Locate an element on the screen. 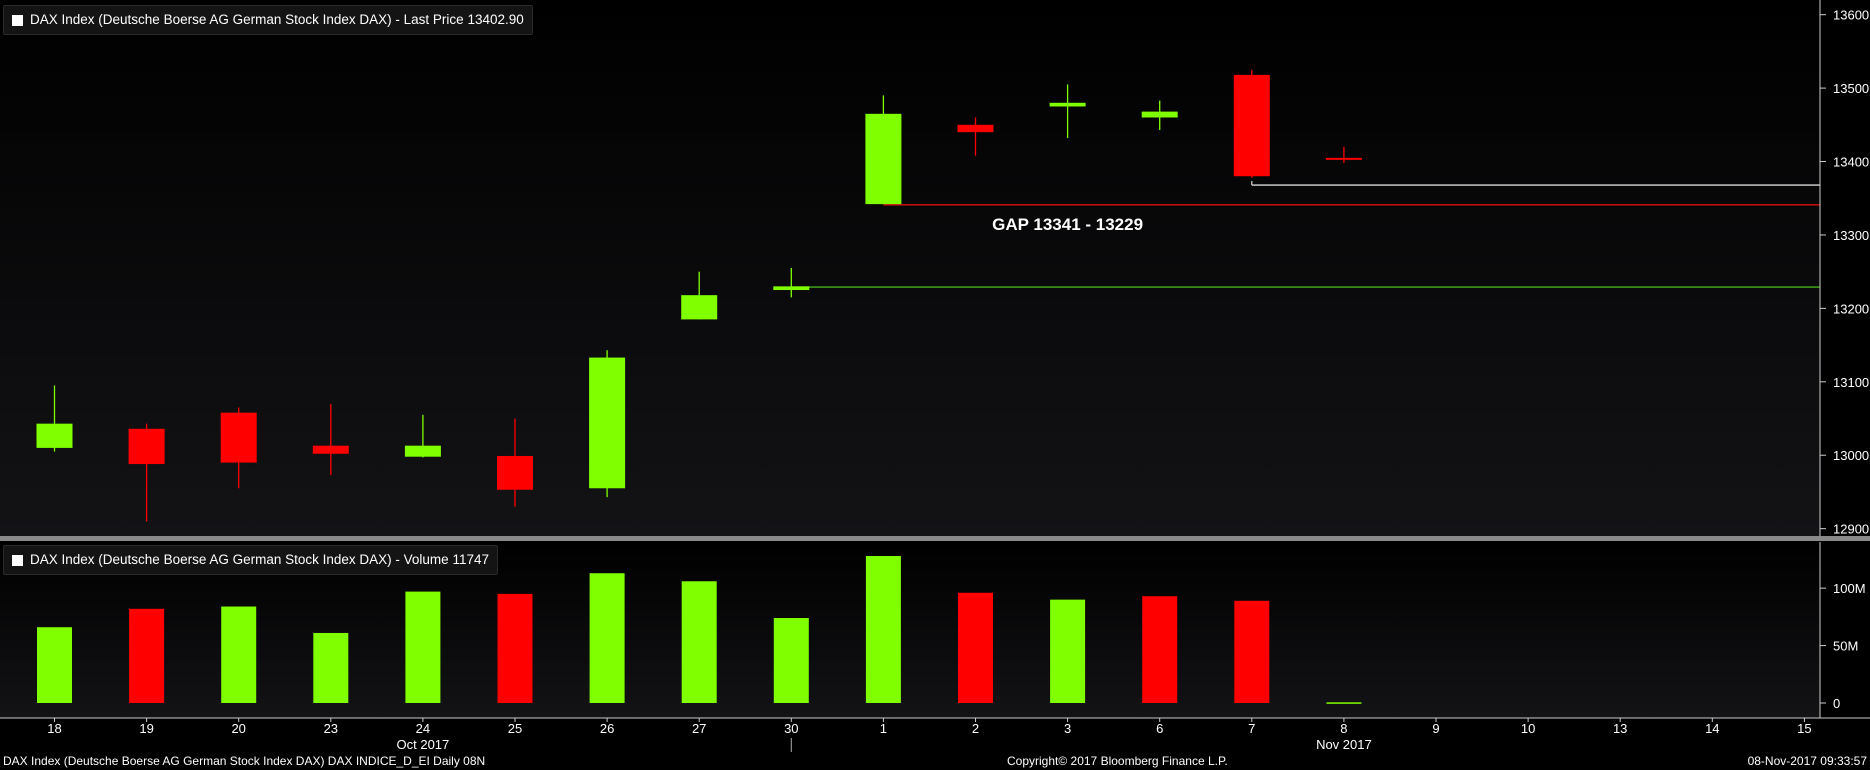 This screenshot has height=770, width=1870. price-tick-label-13600: 13600 is located at coordinates (1851, 15).